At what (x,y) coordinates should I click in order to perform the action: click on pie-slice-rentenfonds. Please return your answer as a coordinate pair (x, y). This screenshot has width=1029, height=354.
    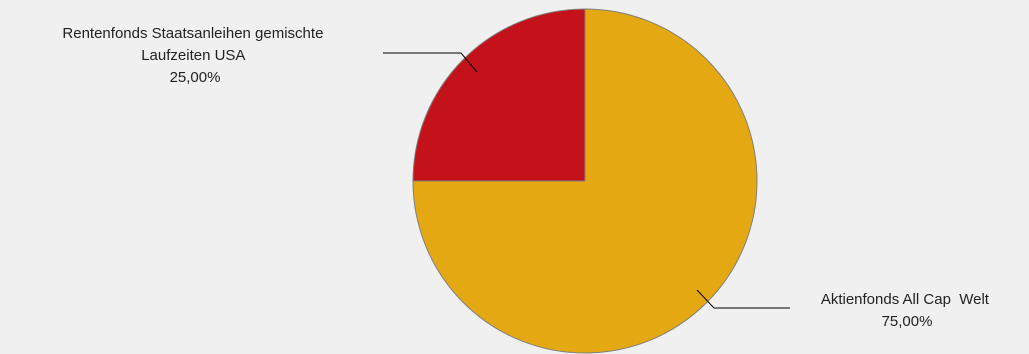
    Looking at the image, I should click on (499, 95).